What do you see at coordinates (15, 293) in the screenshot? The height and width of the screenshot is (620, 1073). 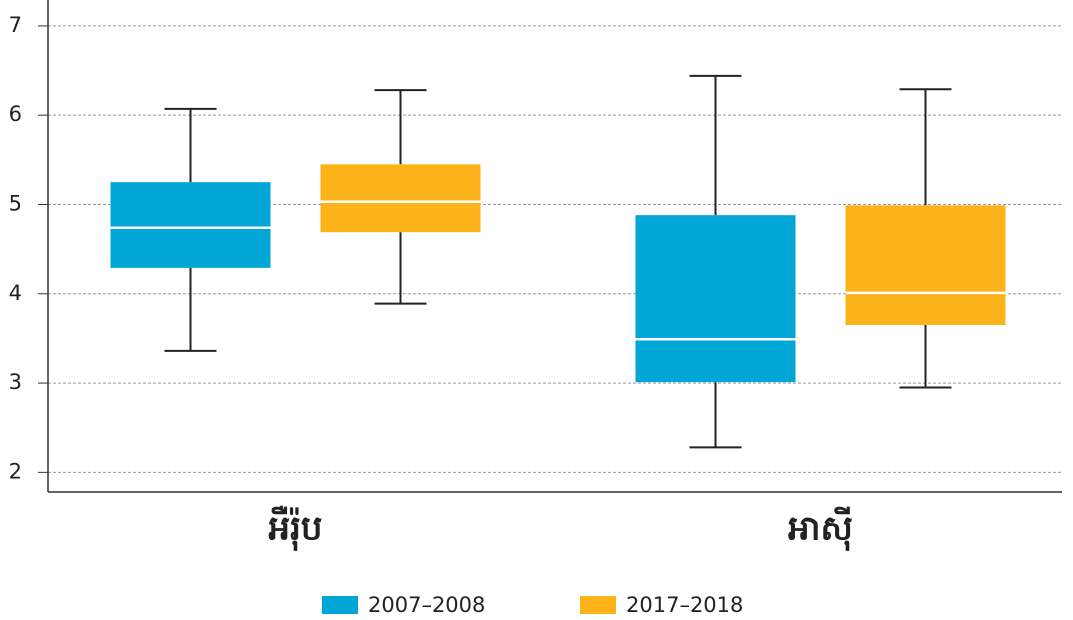 I see `y-tick-label: 4` at bounding box center [15, 293].